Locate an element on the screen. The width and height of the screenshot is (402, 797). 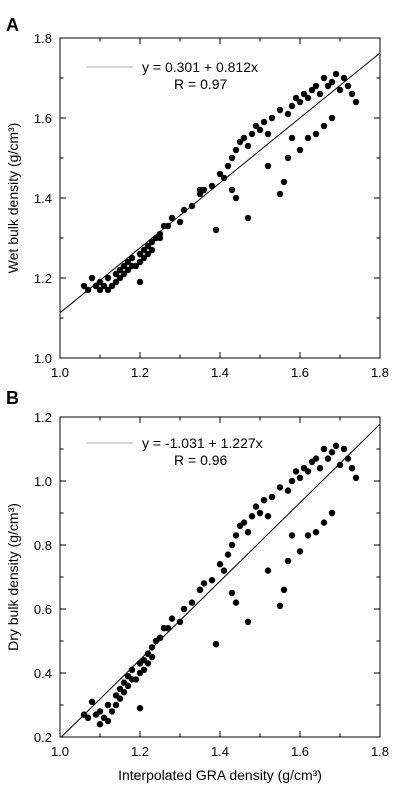
panel-b-x-tick-label: 1.6 is located at coordinates (300, 751).